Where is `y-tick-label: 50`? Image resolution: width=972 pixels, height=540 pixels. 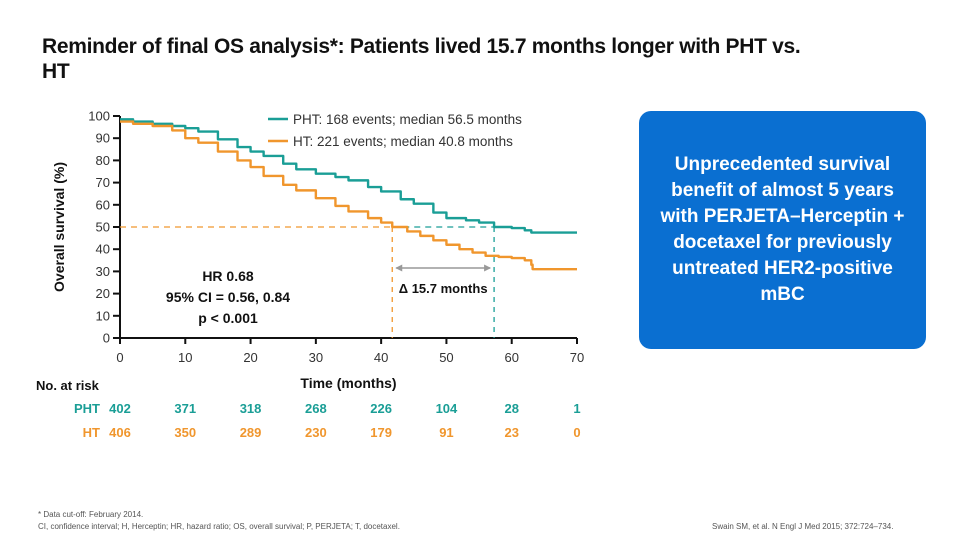
y-tick-label: 50 is located at coordinates (103, 227).